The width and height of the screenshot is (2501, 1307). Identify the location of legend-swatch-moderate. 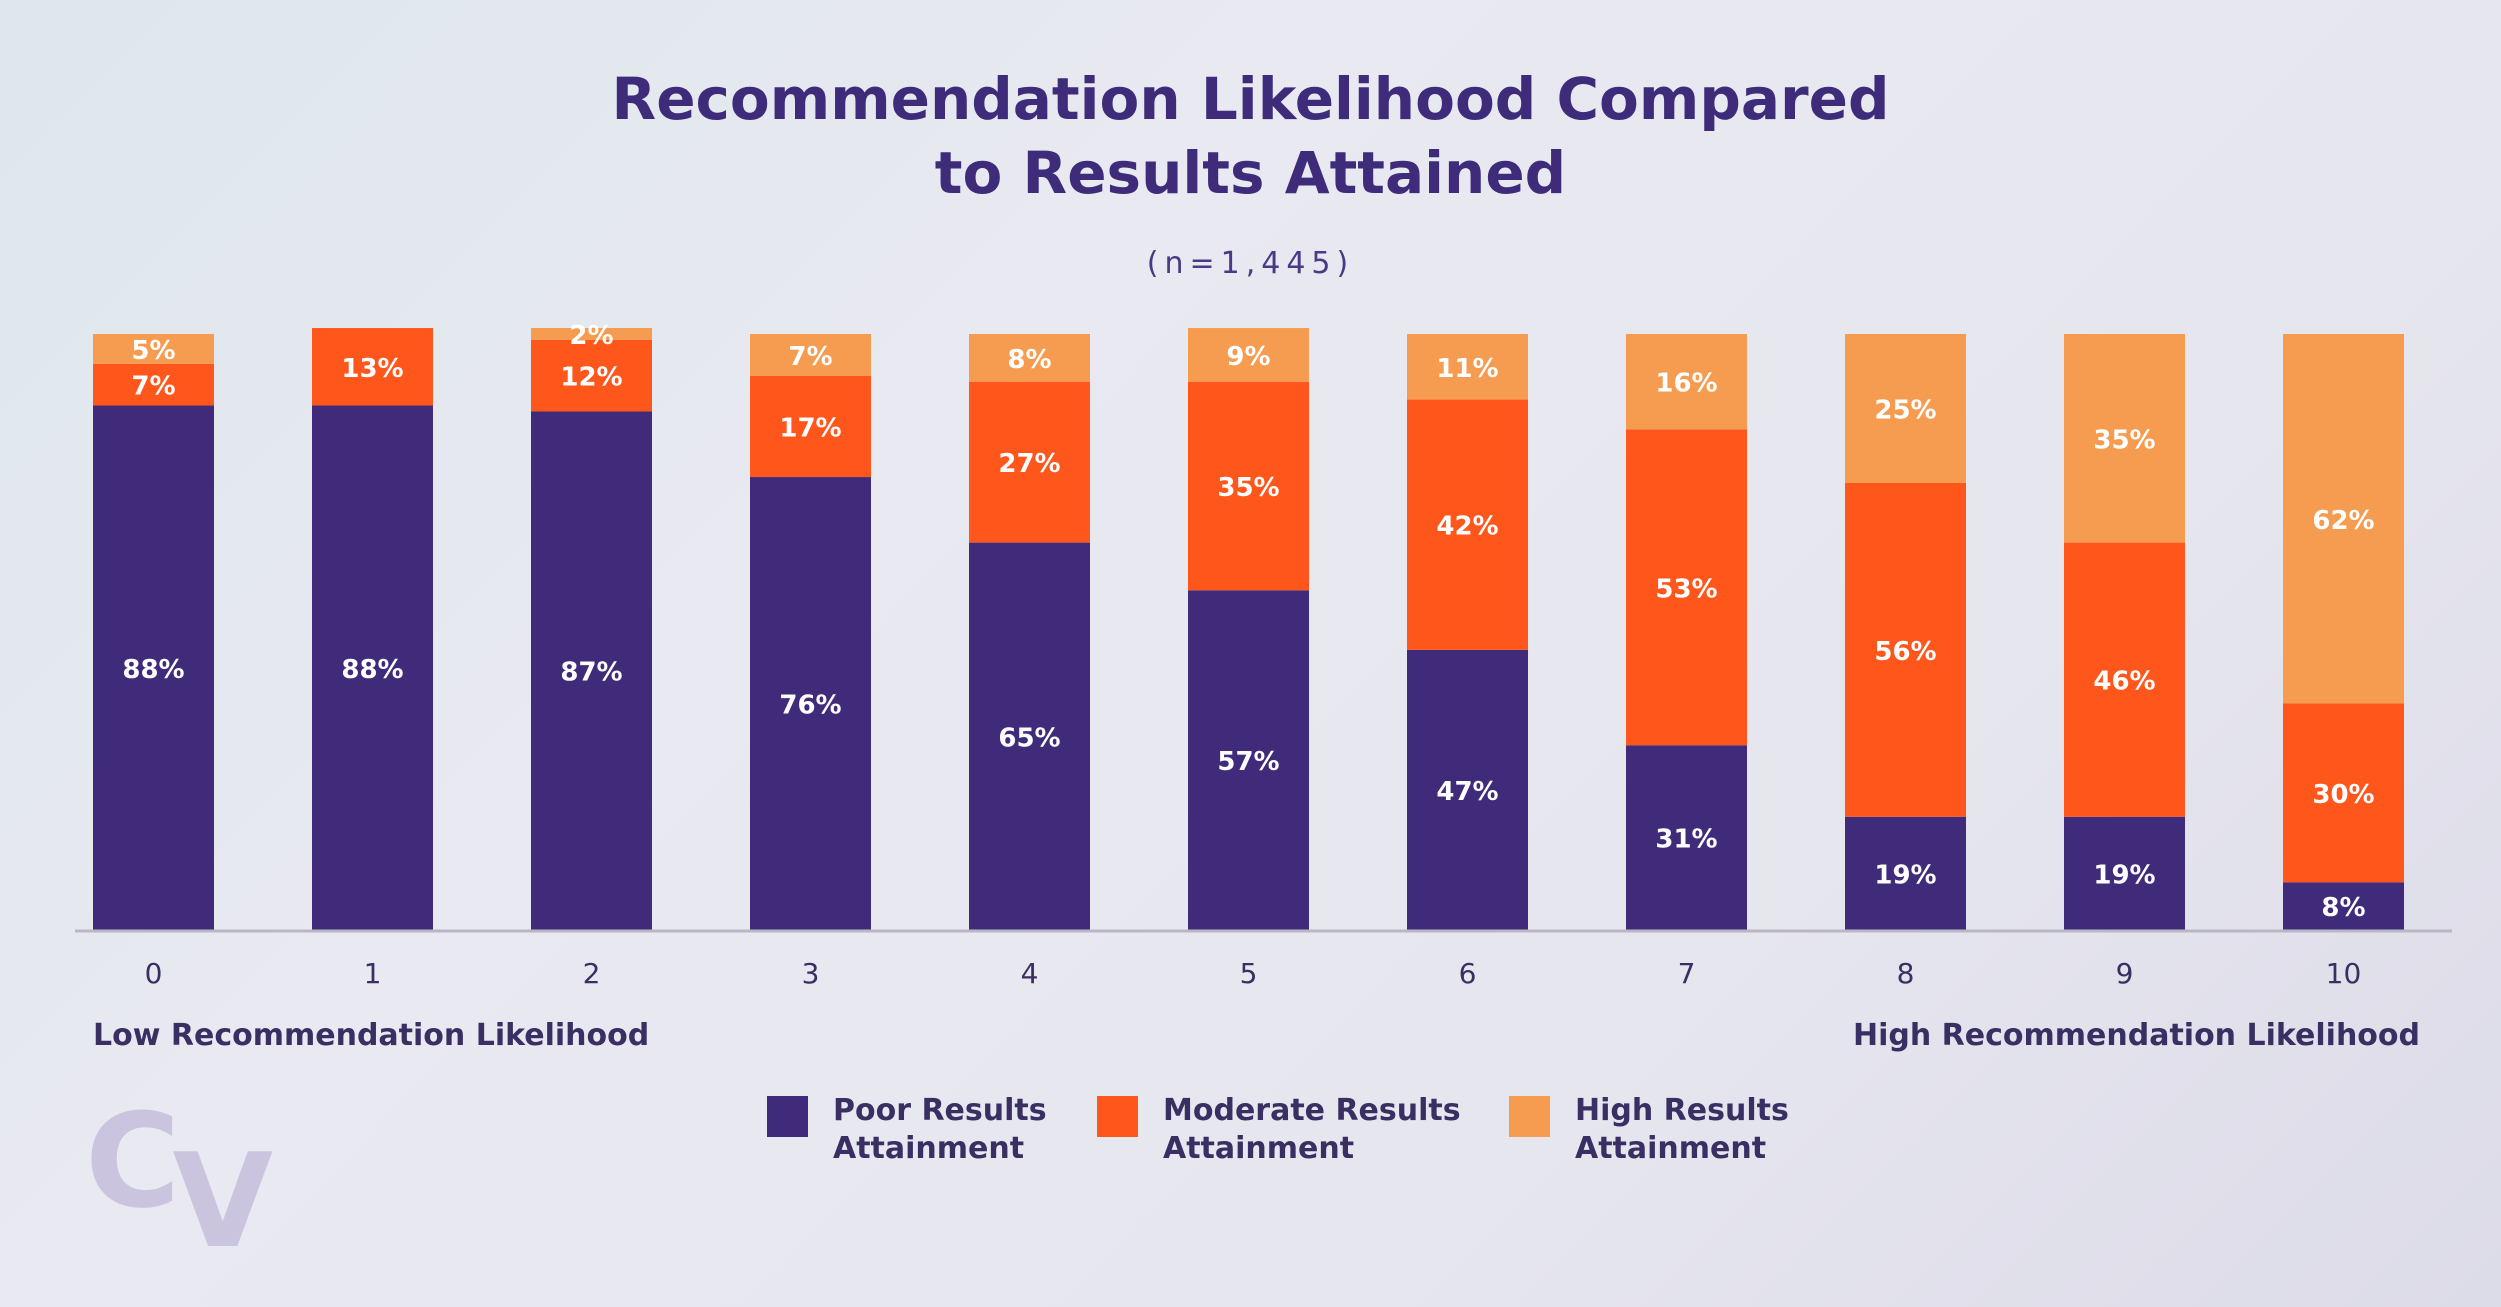
(1117, 1116).